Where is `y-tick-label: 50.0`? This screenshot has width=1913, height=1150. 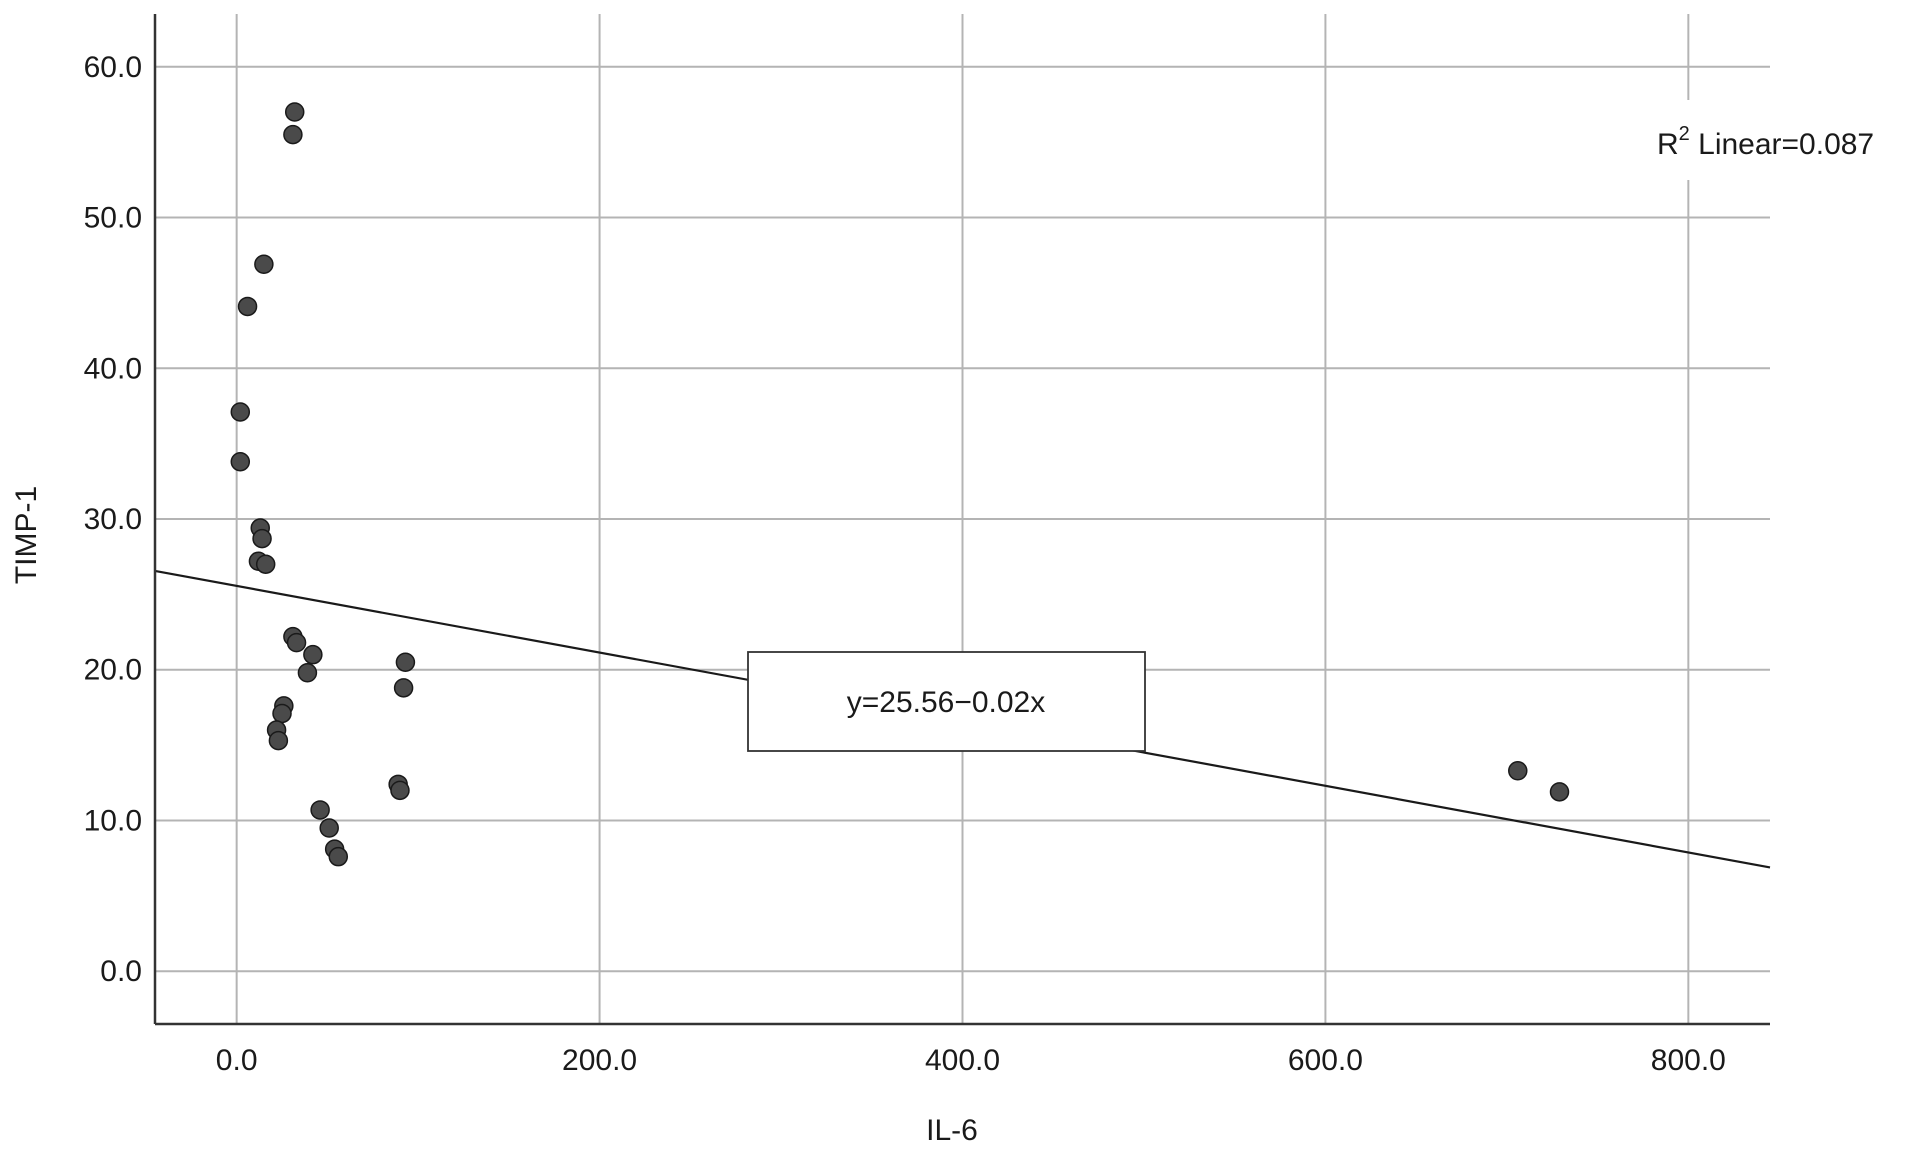 y-tick-label: 50.0 is located at coordinates (113, 218).